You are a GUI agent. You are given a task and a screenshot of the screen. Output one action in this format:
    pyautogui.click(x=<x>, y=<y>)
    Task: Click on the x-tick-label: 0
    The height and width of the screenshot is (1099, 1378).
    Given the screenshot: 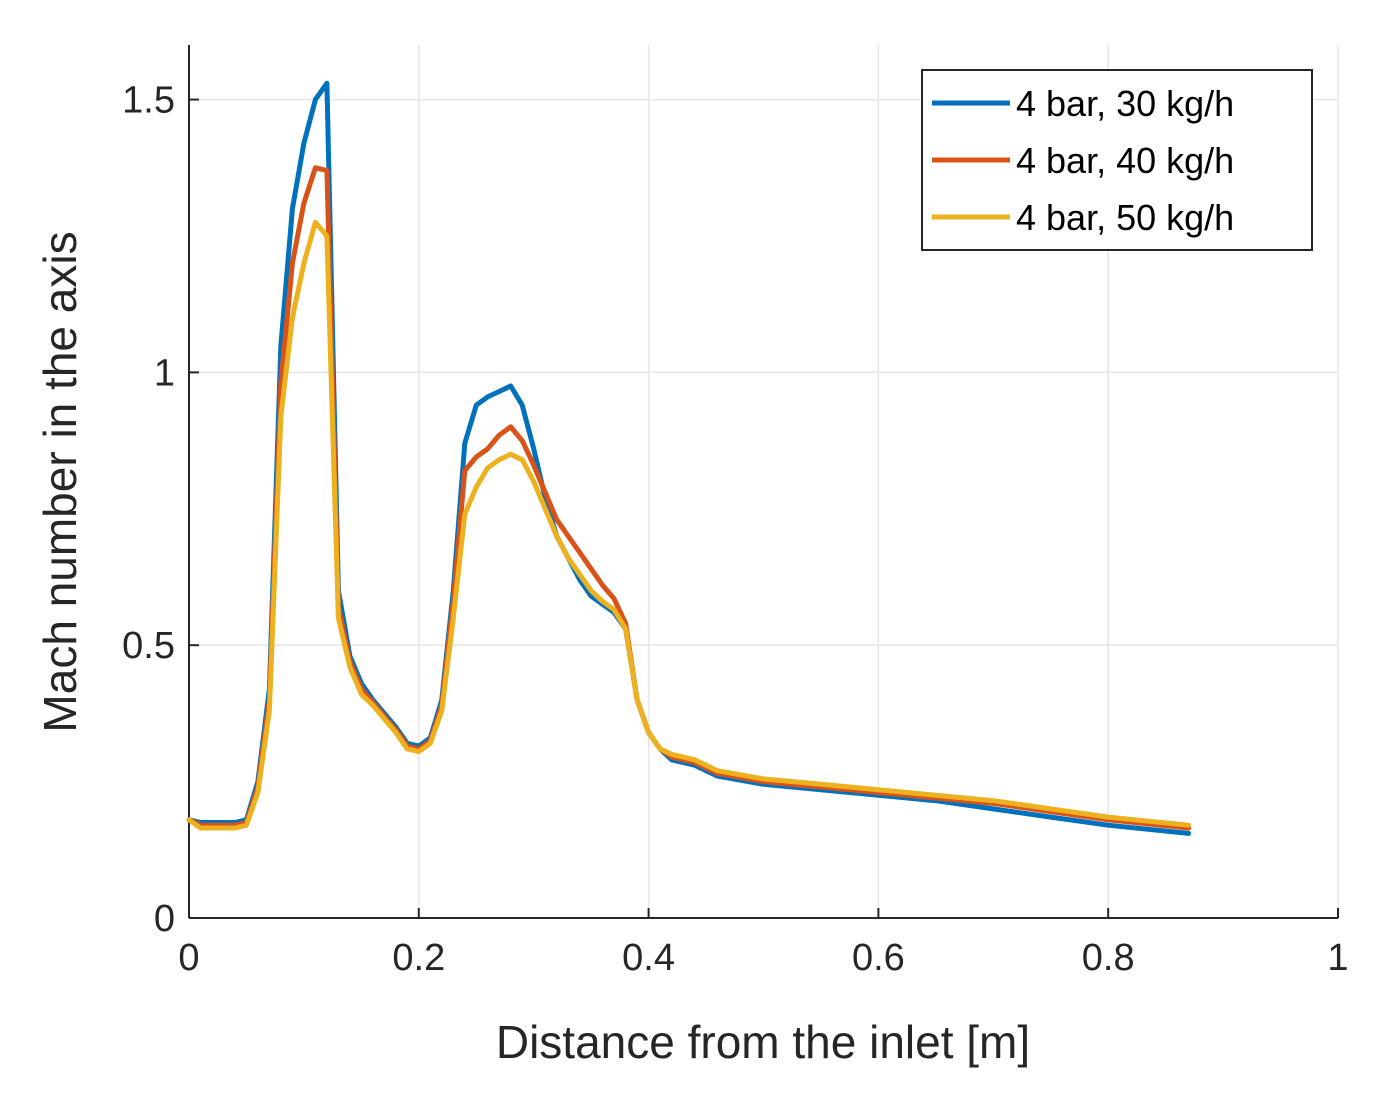 What is the action you would take?
    pyautogui.click(x=188, y=958)
    